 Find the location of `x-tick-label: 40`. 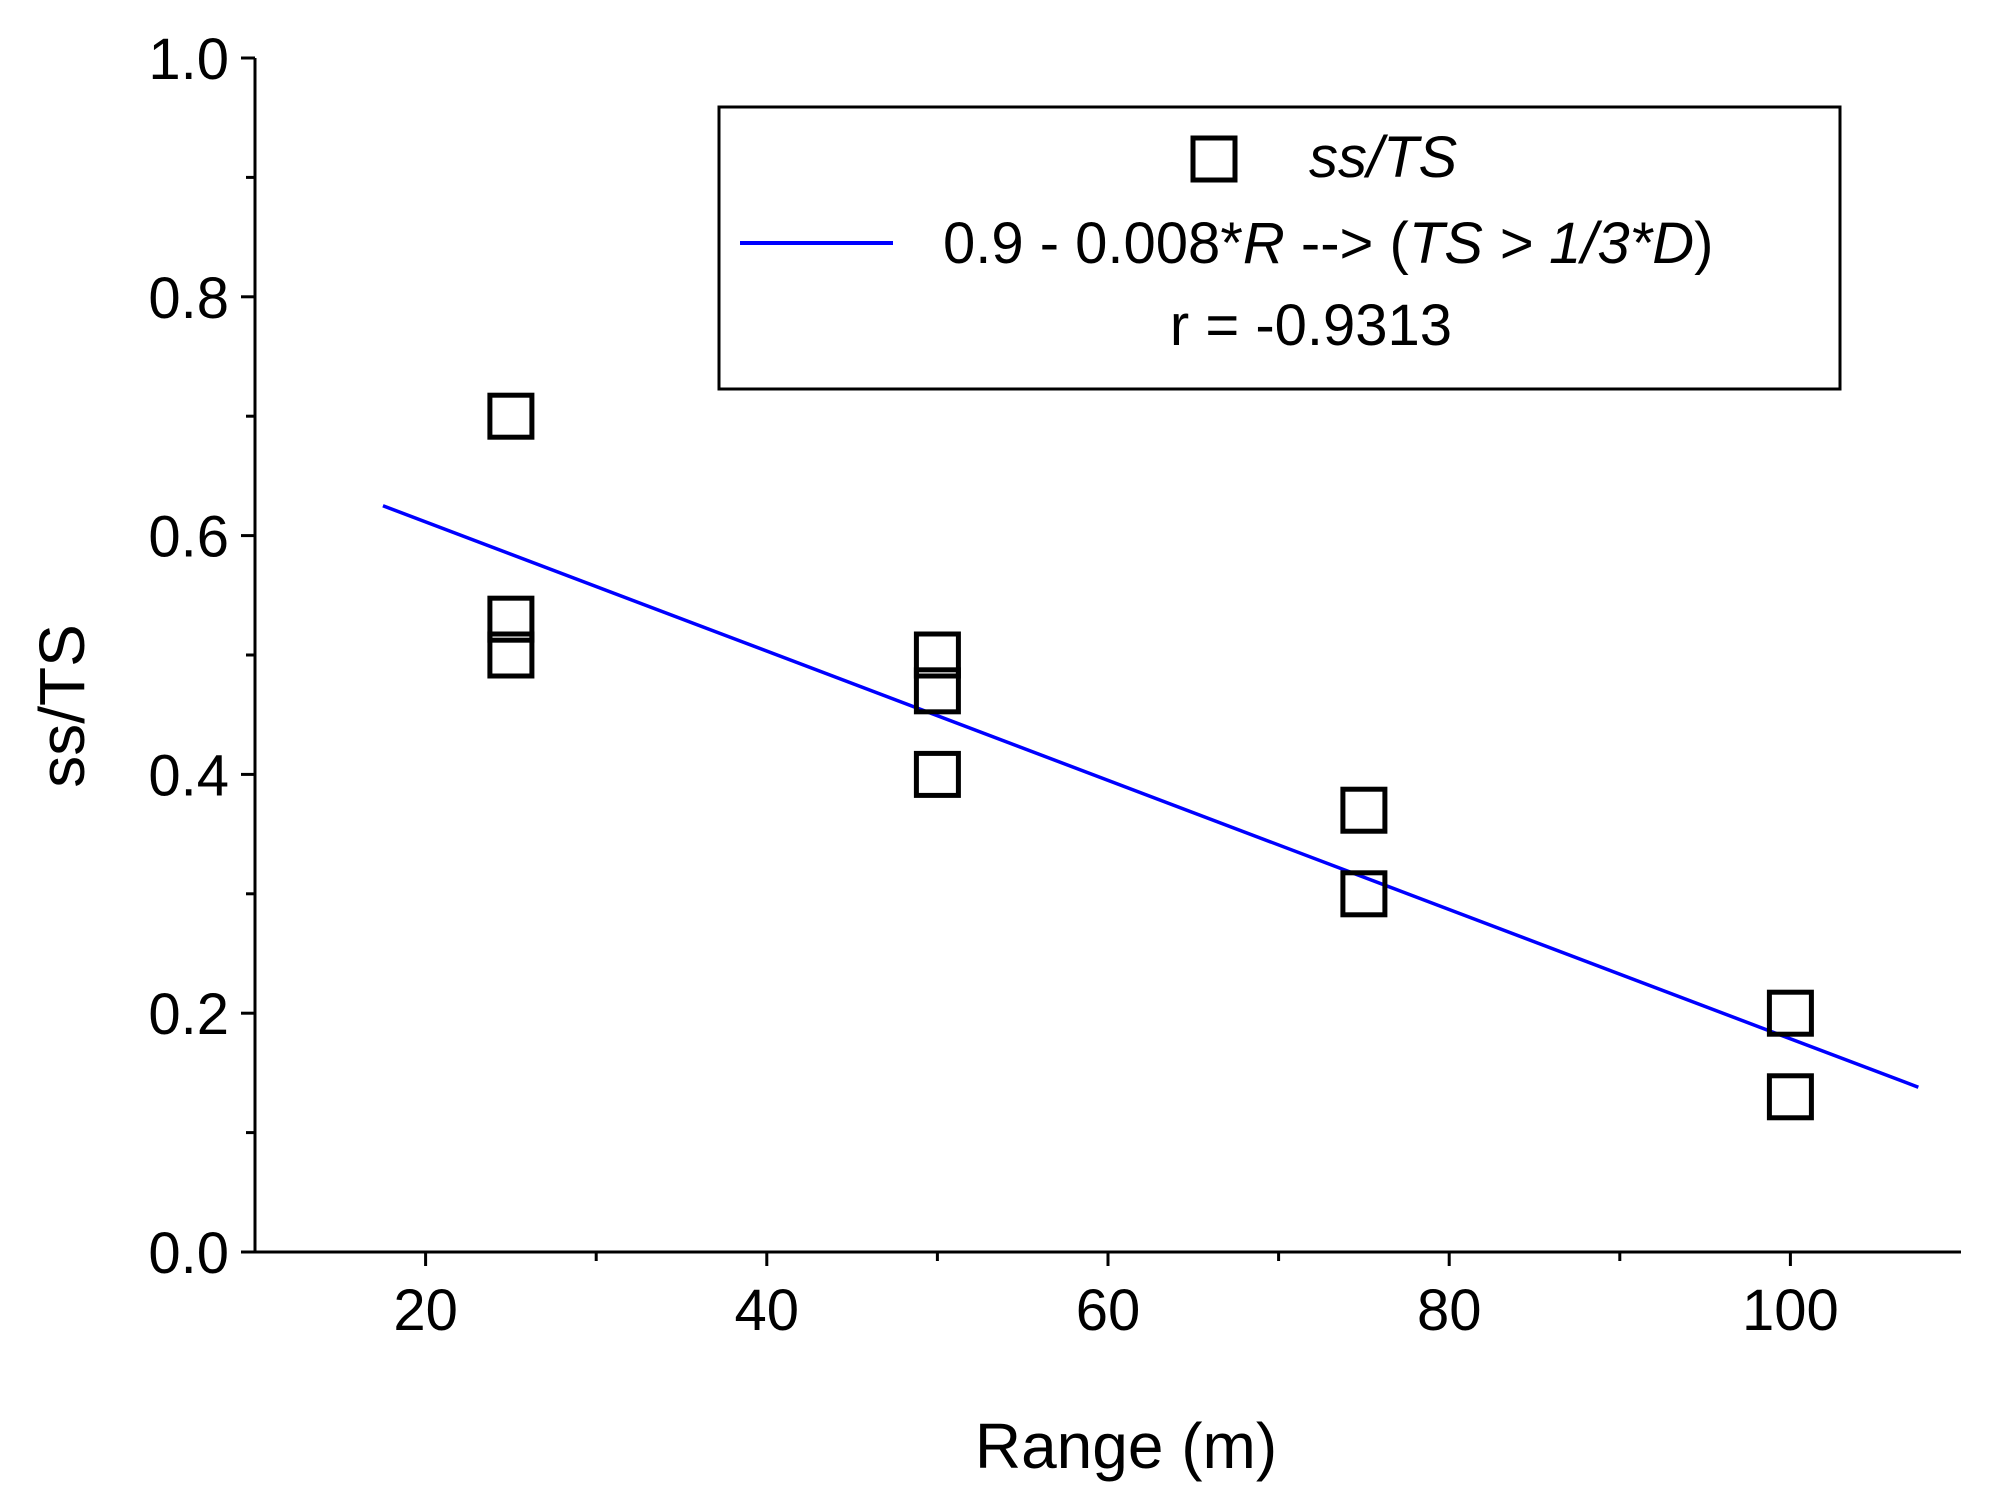

x-tick-label: 40 is located at coordinates (767, 1310).